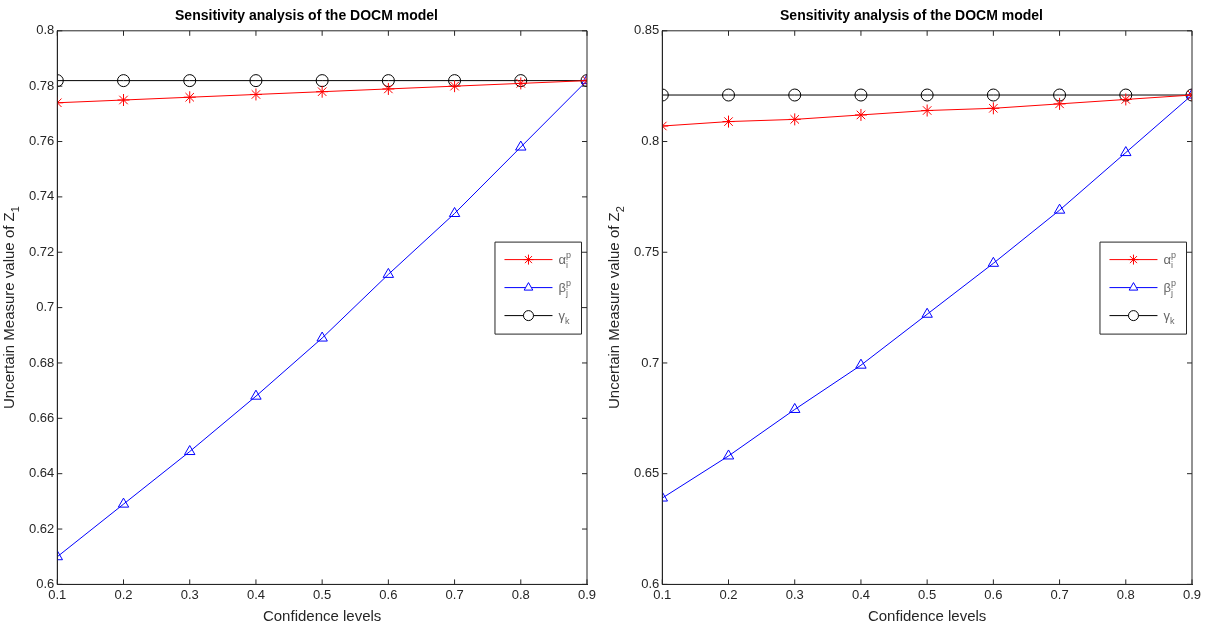 This screenshot has height=632, width=1210. What do you see at coordinates (41, 251) in the screenshot?
I see `y-tick-label: 0.72` at bounding box center [41, 251].